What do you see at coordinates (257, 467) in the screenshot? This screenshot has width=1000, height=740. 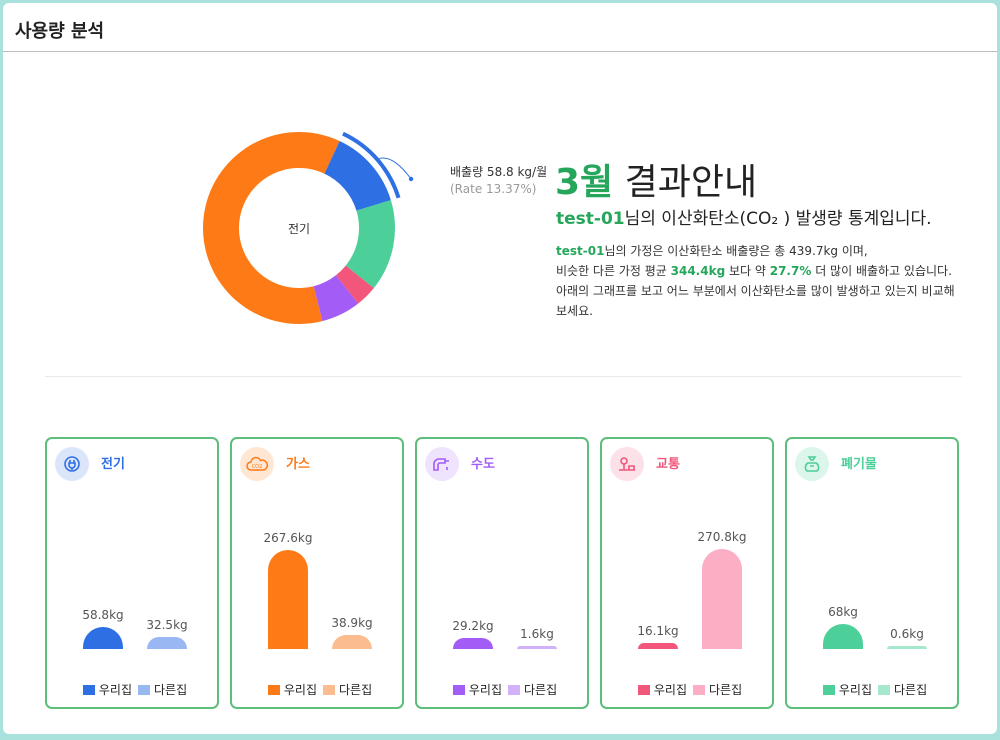 I see `svg-text: CO2` at bounding box center [257, 467].